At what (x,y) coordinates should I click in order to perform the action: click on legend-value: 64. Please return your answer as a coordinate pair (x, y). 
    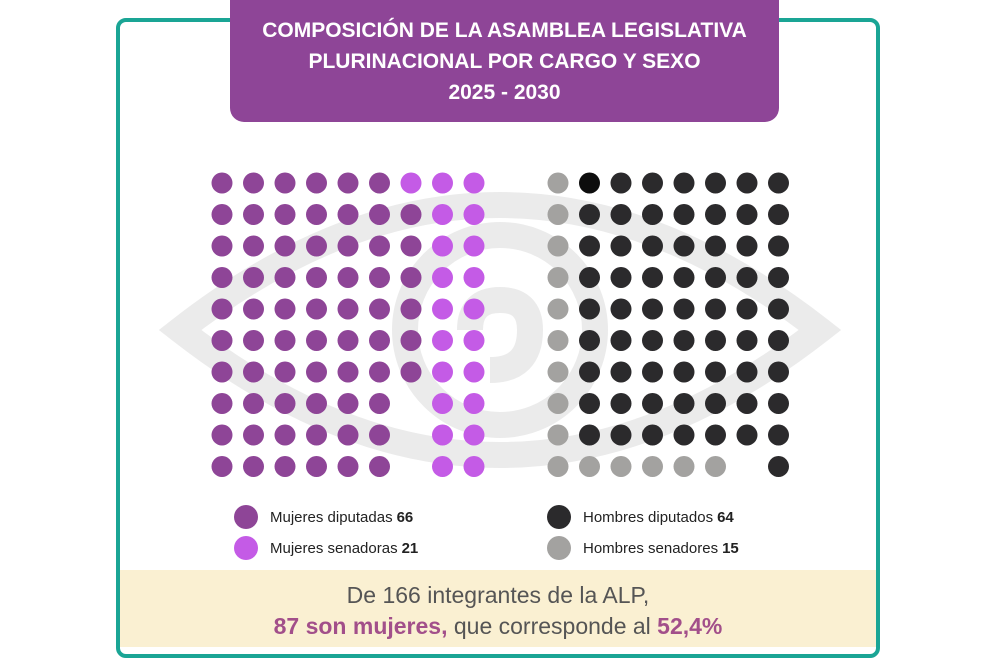
    Looking at the image, I should click on (725, 517).